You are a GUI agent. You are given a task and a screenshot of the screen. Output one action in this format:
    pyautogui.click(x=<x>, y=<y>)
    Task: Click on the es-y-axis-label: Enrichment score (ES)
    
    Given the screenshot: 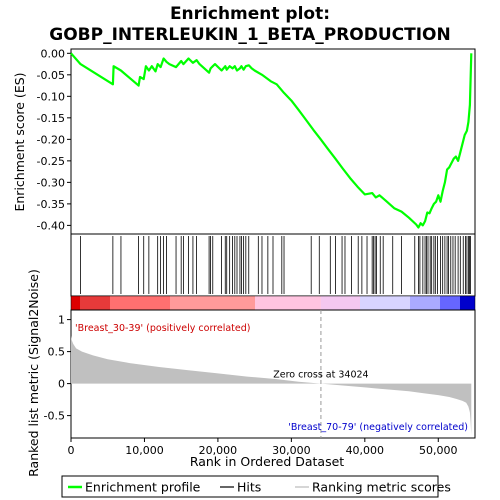 What is the action you would take?
    pyautogui.click(x=19, y=141)
    